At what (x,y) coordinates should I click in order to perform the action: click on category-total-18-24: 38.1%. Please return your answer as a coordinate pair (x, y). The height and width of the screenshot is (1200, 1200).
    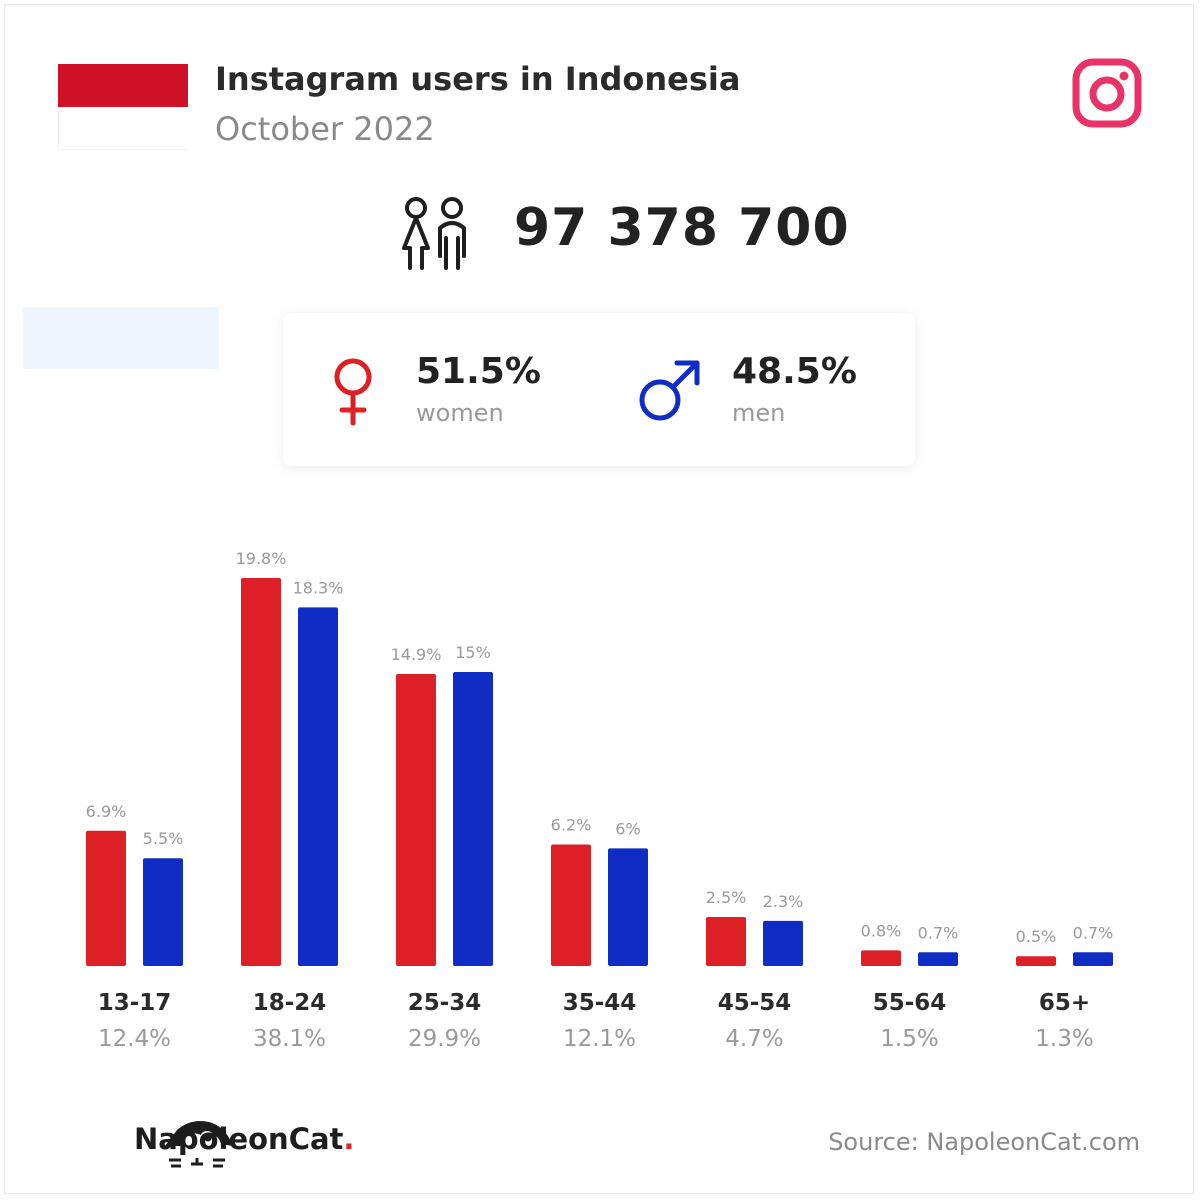
    Looking at the image, I should click on (289, 1039).